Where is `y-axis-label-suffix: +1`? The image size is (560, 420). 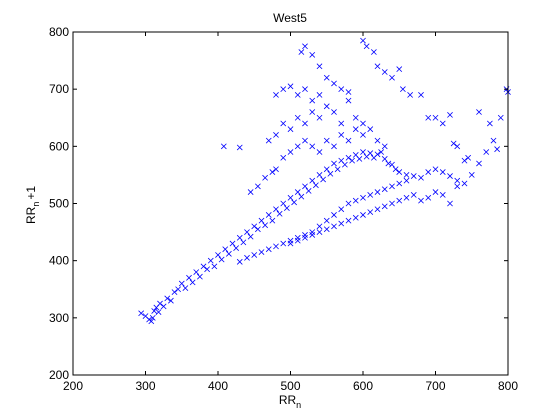 y-axis-label-suffix: +1 is located at coordinates (31, 193).